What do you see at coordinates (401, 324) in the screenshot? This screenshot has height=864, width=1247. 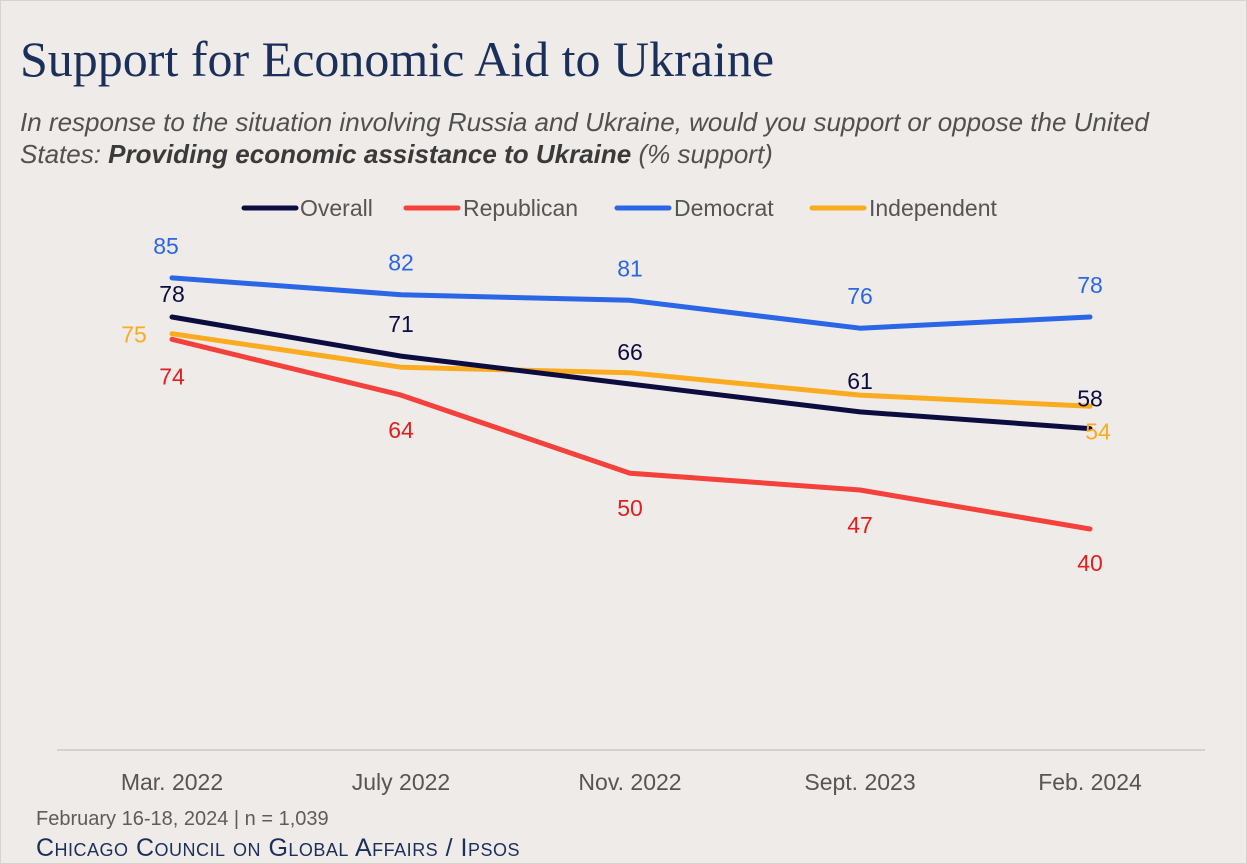 I see `data-label-overall-july-2022: 71` at bounding box center [401, 324].